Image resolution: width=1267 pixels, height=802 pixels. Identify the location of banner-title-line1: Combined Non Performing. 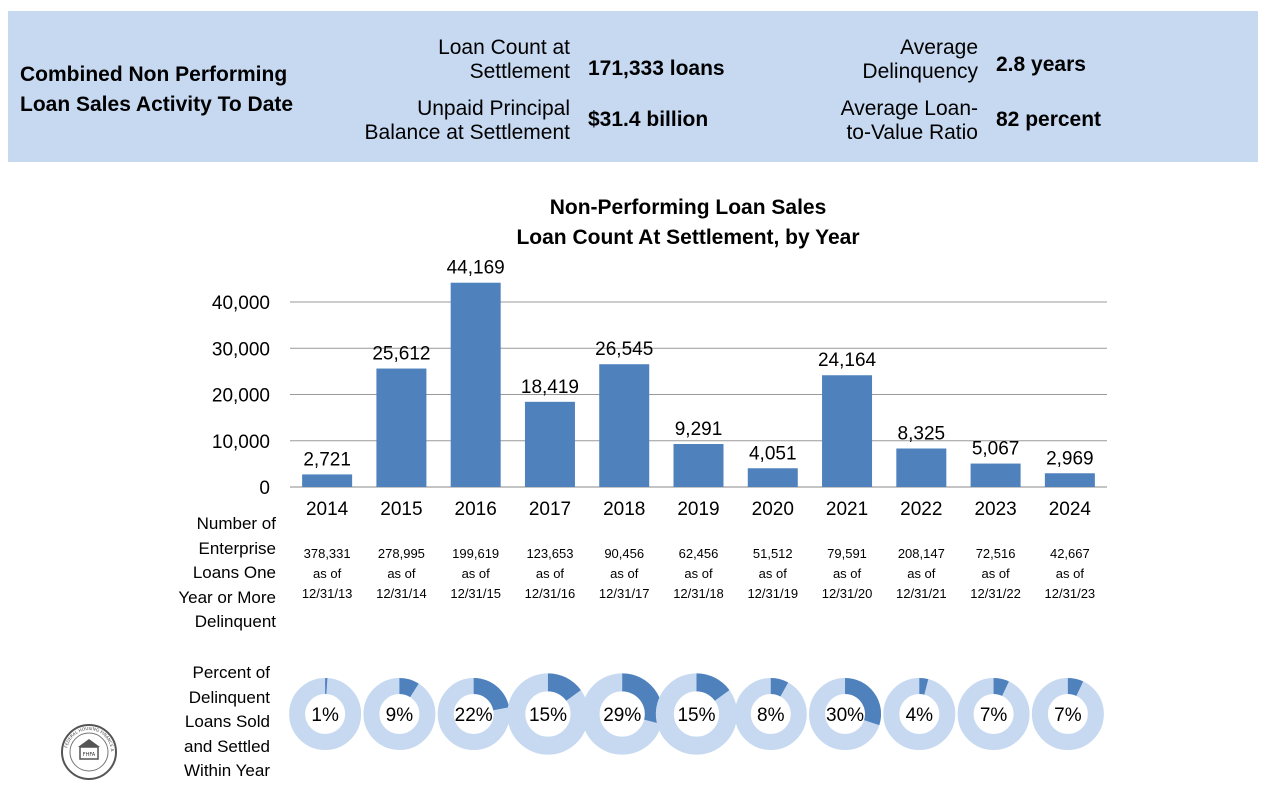
(154, 74).